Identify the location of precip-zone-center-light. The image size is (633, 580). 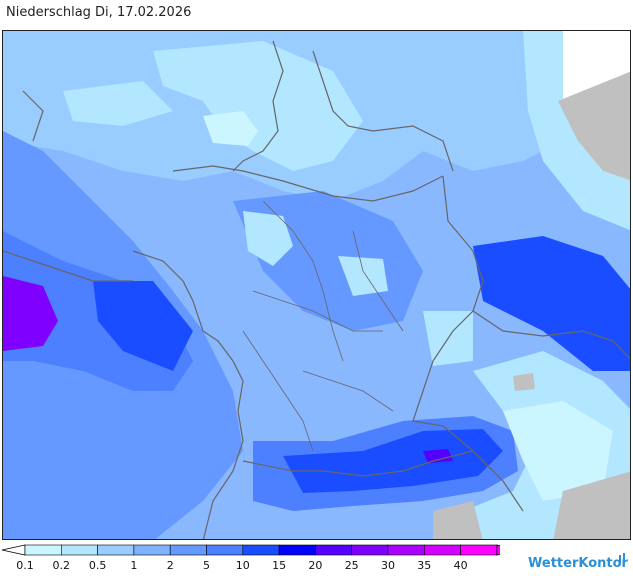
(268, 238).